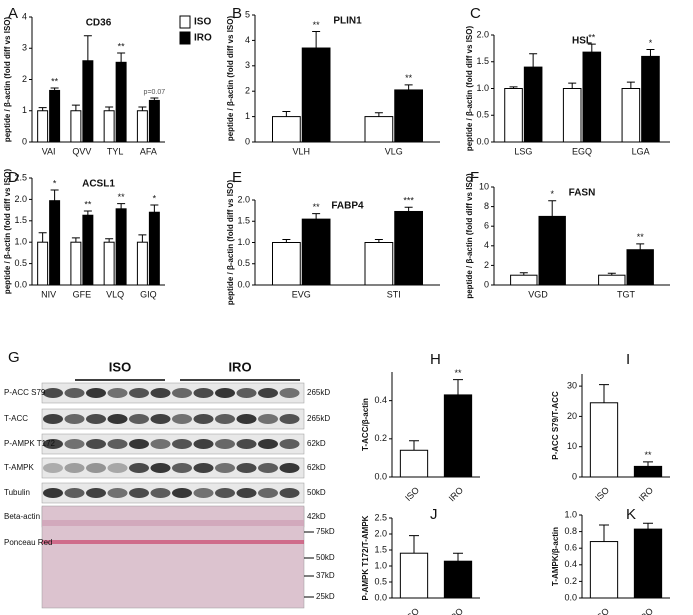 The image size is (693, 615). I want to click on y-tick-label: 0.5, so click(20, 263).